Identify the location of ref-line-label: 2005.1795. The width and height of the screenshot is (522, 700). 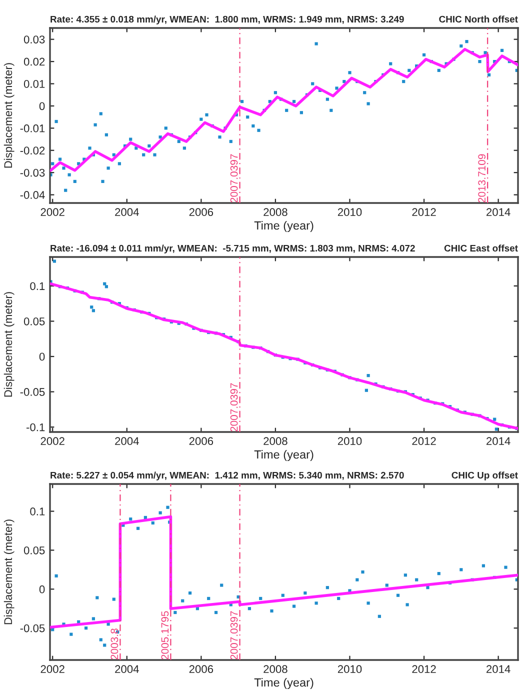
(165, 635).